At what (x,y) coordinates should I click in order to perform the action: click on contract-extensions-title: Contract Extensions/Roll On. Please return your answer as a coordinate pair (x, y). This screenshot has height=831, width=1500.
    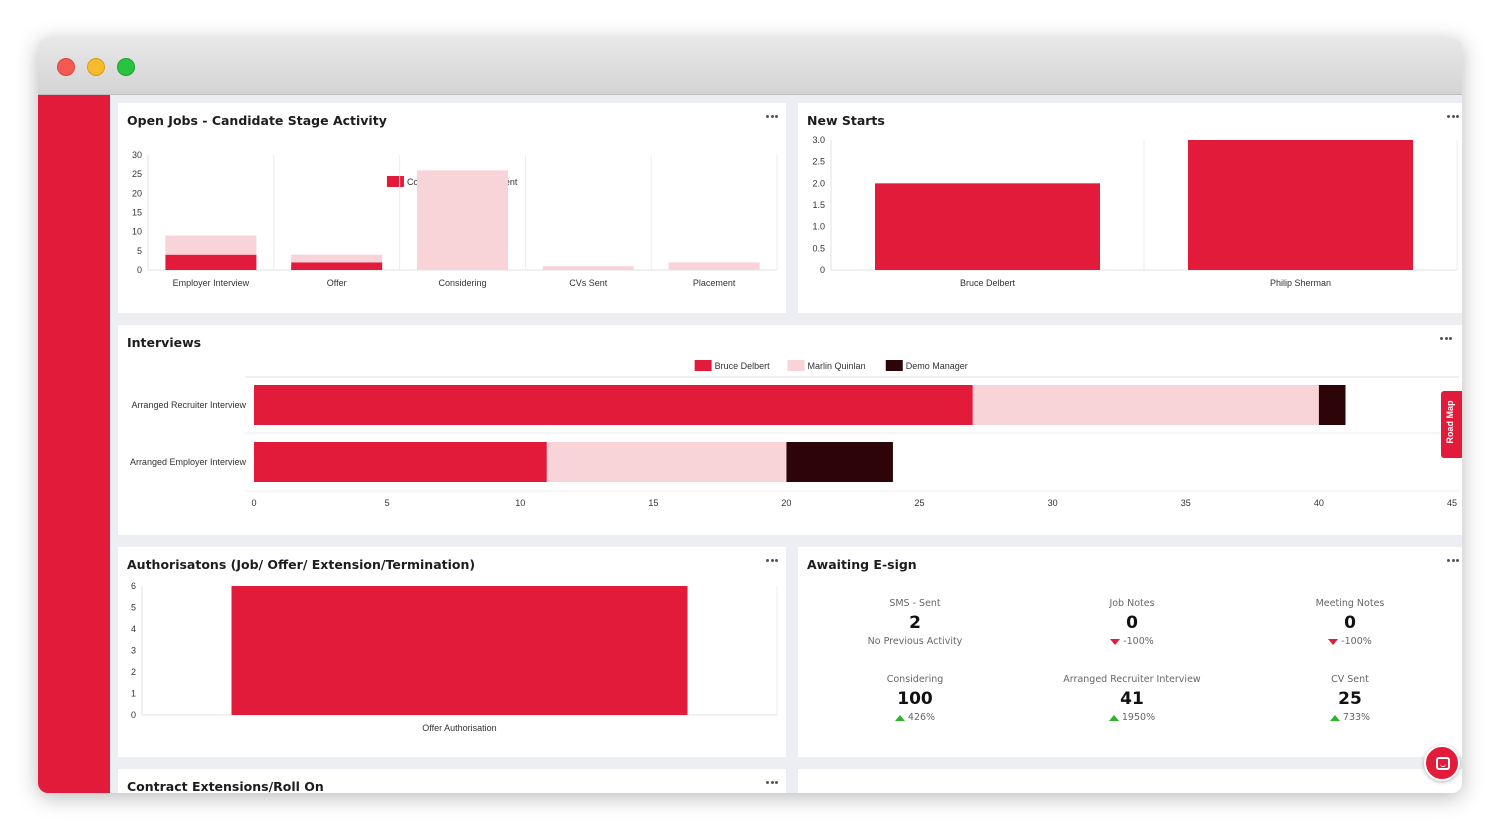
    Looking at the image, I should click on (225, 786).